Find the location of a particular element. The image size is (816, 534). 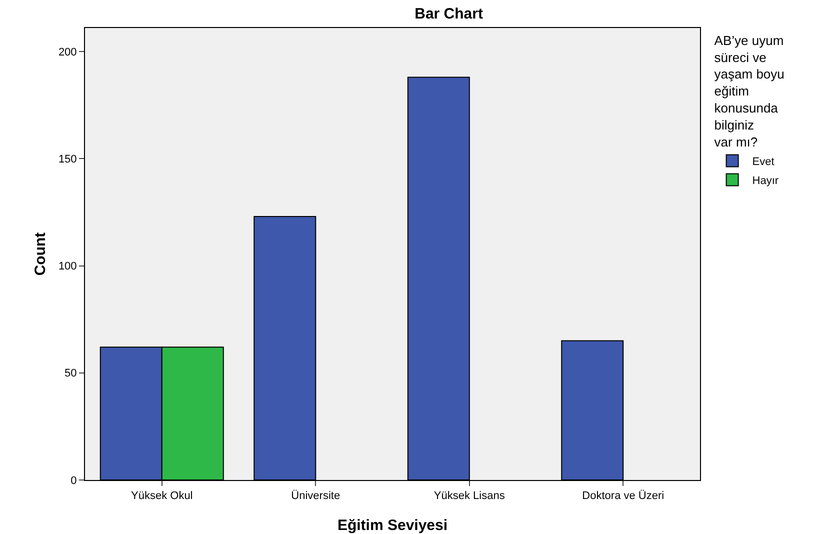

y-tick-label: 200 is located at coordinates (67, 52).